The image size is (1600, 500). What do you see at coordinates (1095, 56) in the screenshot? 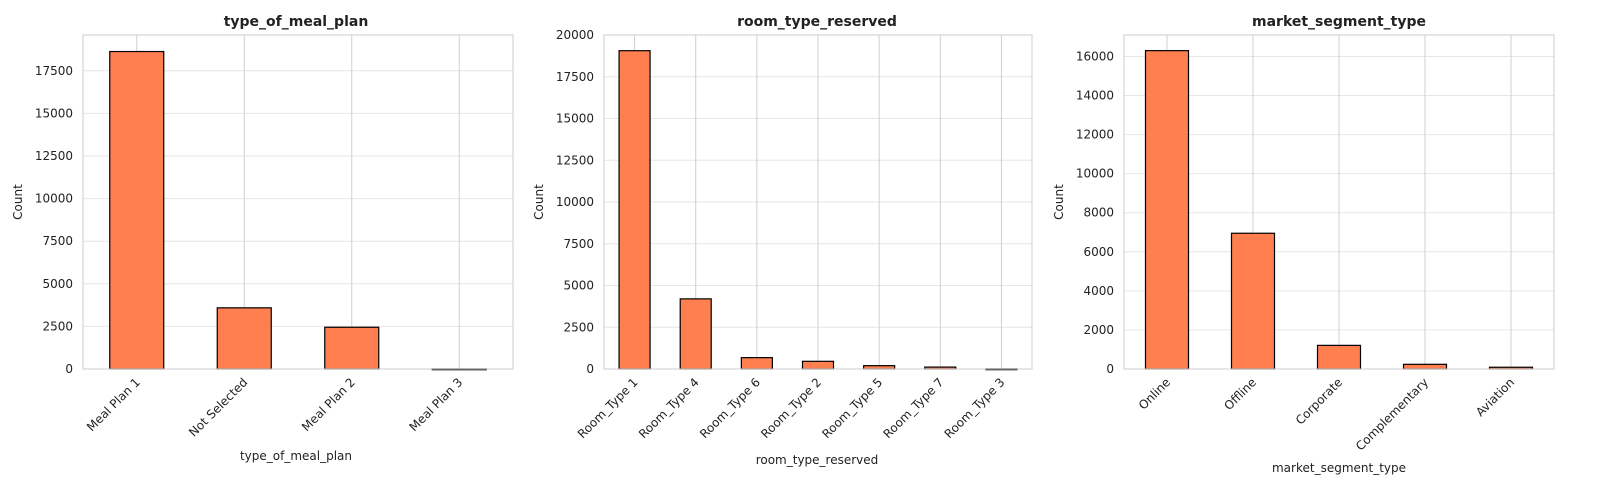
I see `y-tick-label: 16000` at bounding box center [1095, 56].